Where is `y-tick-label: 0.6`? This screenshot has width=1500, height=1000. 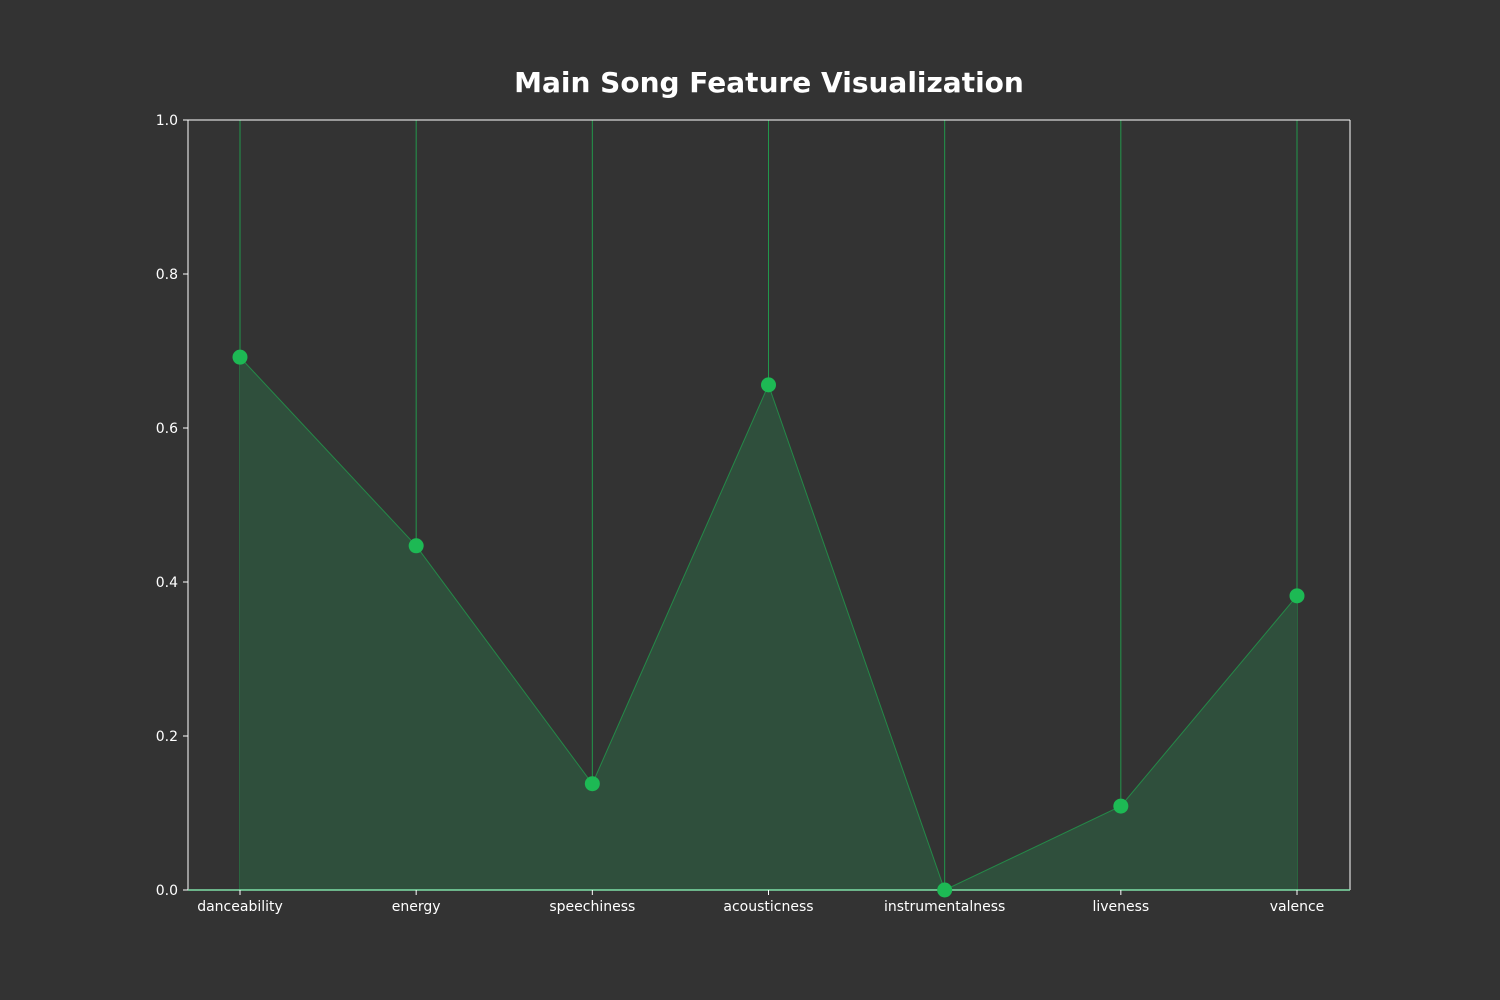
y-tick-label: 0.6 is located at coordinates (167, 429).